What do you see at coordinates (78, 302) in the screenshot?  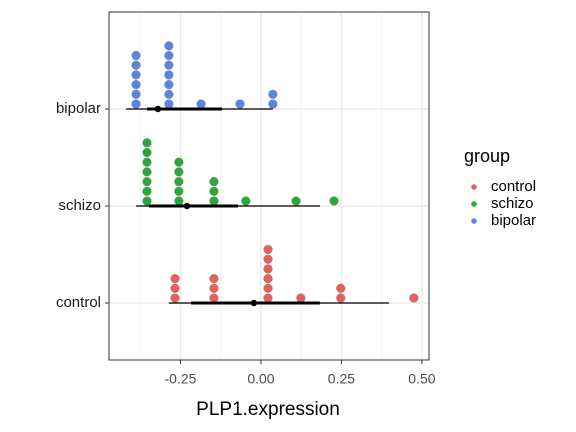 I see `y-tick-label: control` at bounding box center [78, 302].